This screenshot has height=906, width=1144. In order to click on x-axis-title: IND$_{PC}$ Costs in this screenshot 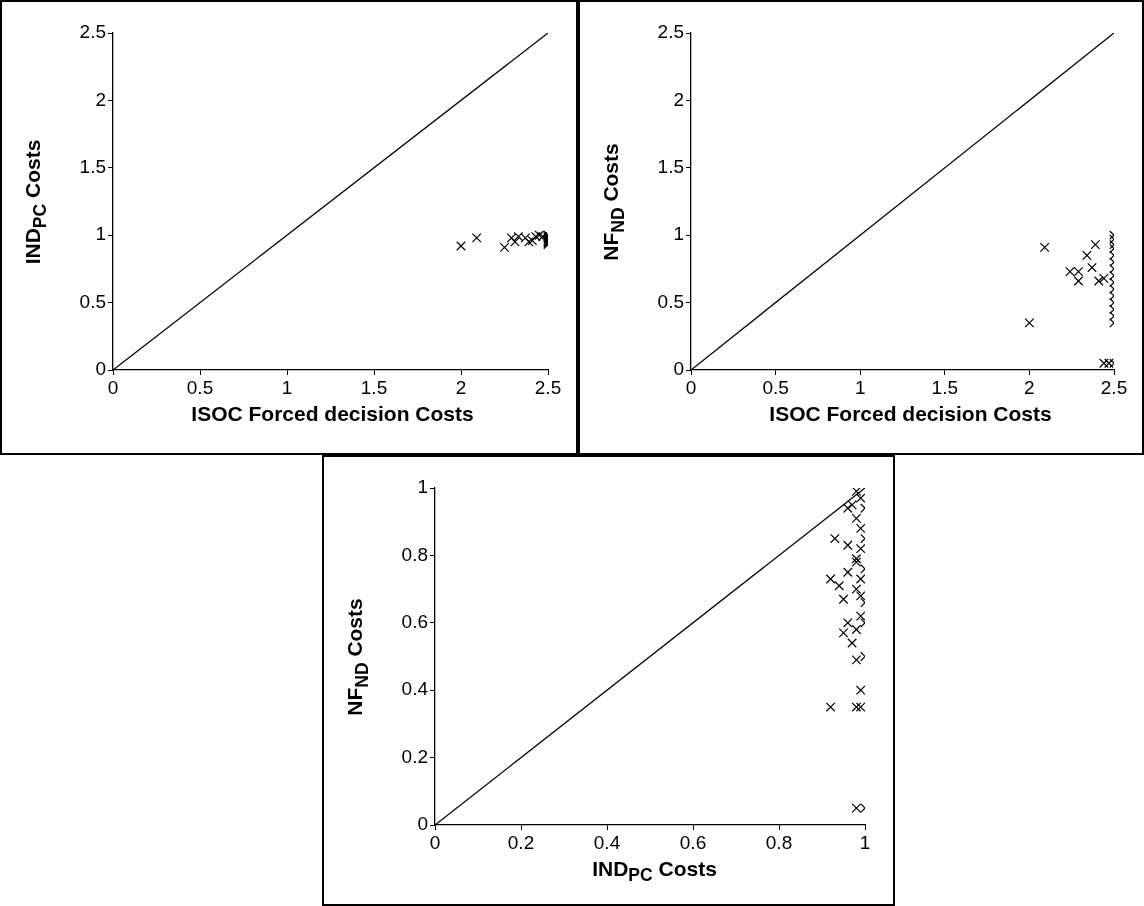, I will do `click(654, 872)`.